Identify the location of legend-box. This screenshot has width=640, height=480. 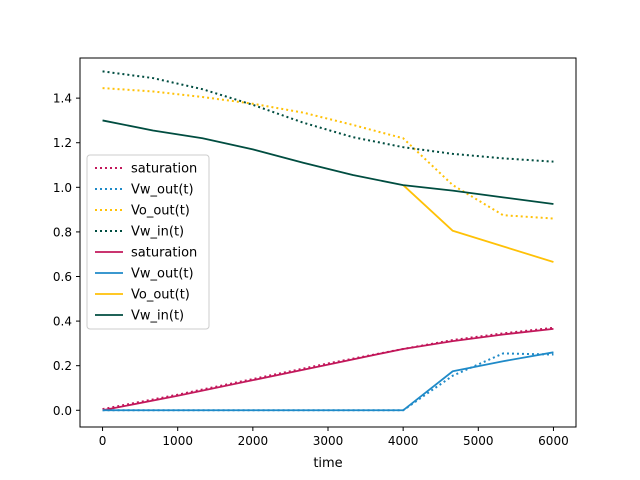
(148, 242).